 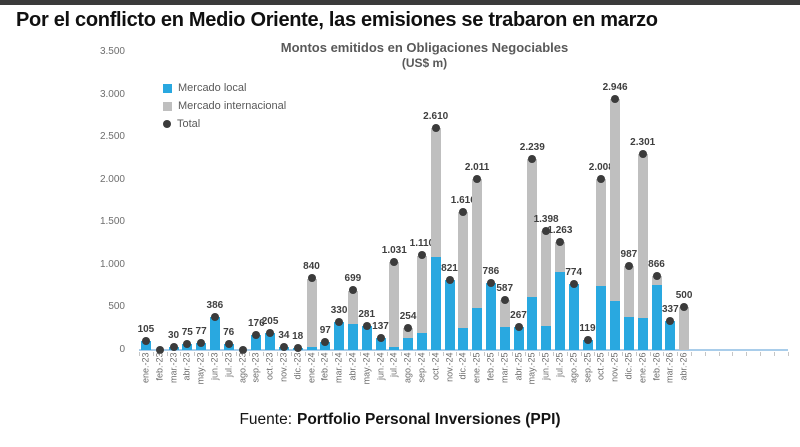 What do you see at coordinates (400, 2) in the screenshot?
I see `top-border` at bounding box center [400, 2].